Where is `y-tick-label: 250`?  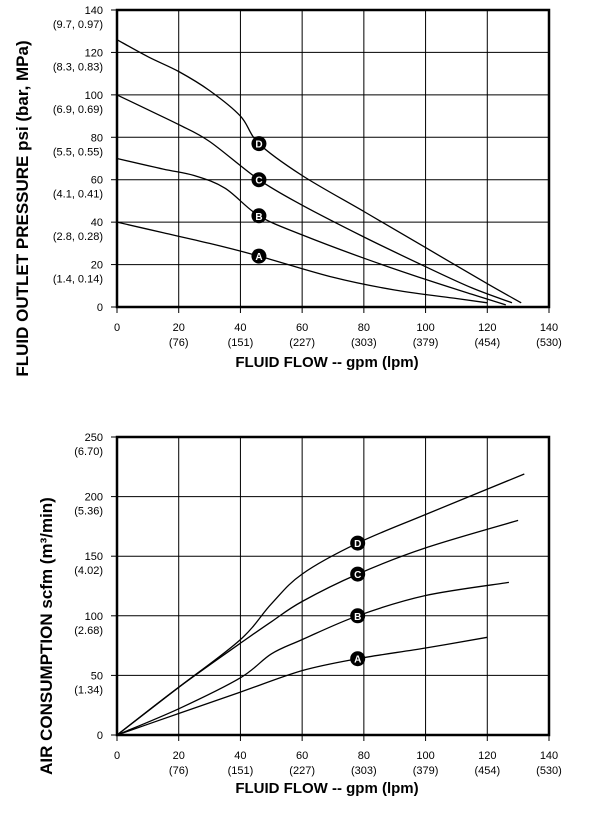
y-tick-label: 250 is located at coordinates (94, 438).